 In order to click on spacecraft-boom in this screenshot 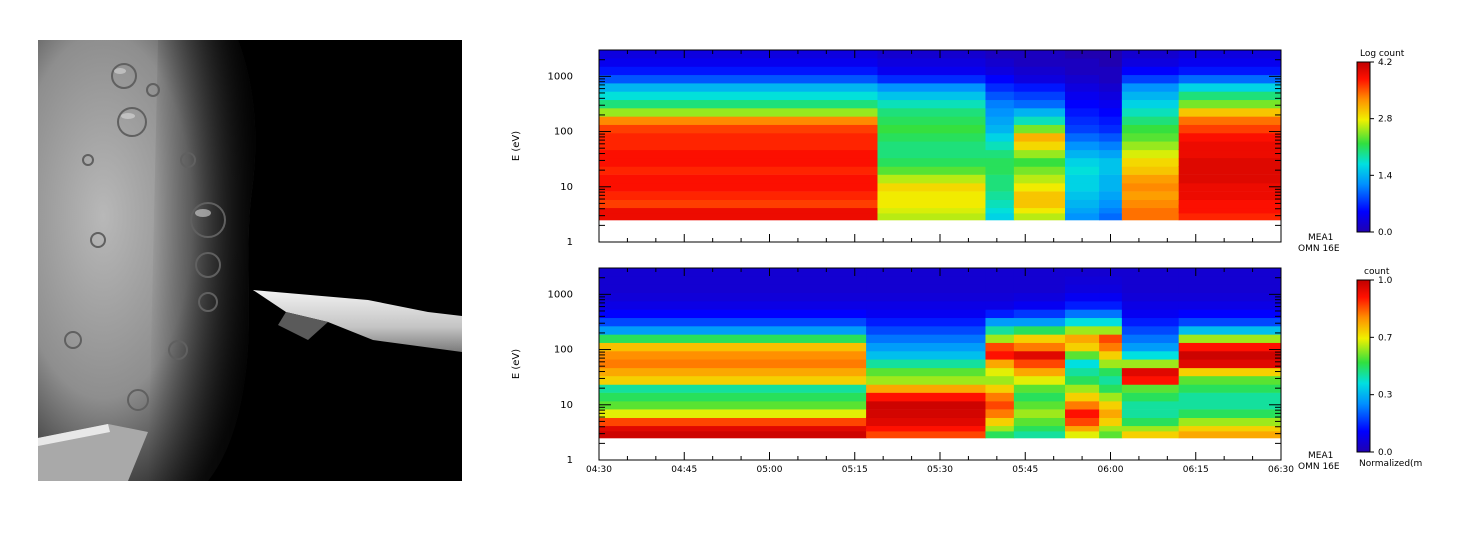, I will do `click(357, 321)`.